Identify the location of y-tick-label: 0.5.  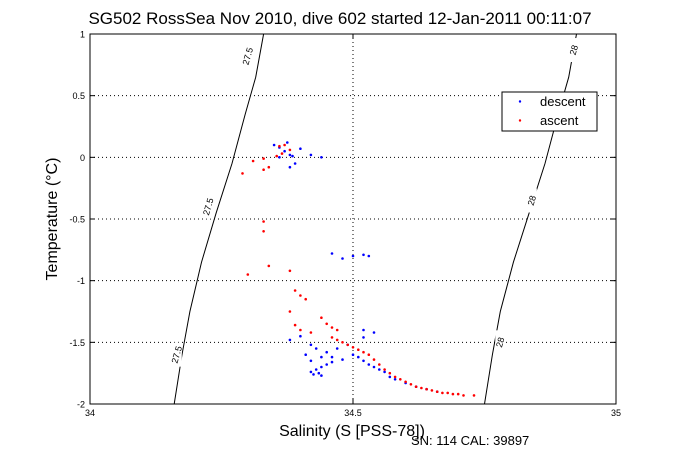
(78, 96).